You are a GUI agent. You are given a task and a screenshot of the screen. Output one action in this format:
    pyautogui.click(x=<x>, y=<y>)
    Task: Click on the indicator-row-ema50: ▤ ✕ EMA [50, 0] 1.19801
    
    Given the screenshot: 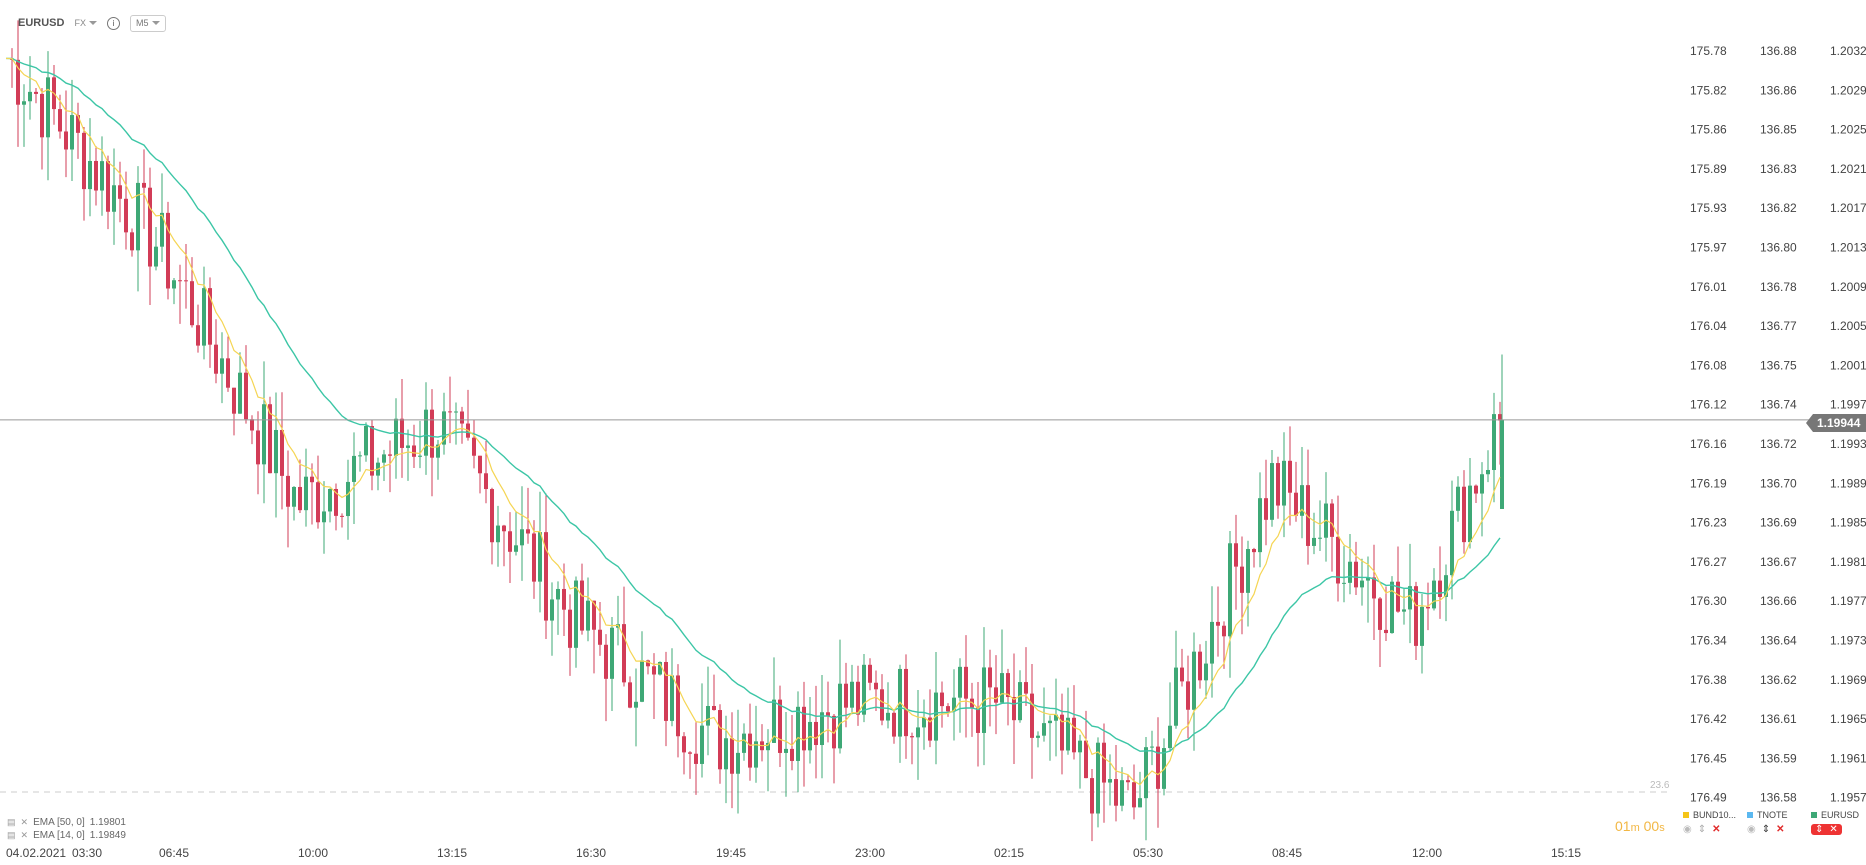 What is the action you would take?
    pyautogui.click(x=66, y=822)
    